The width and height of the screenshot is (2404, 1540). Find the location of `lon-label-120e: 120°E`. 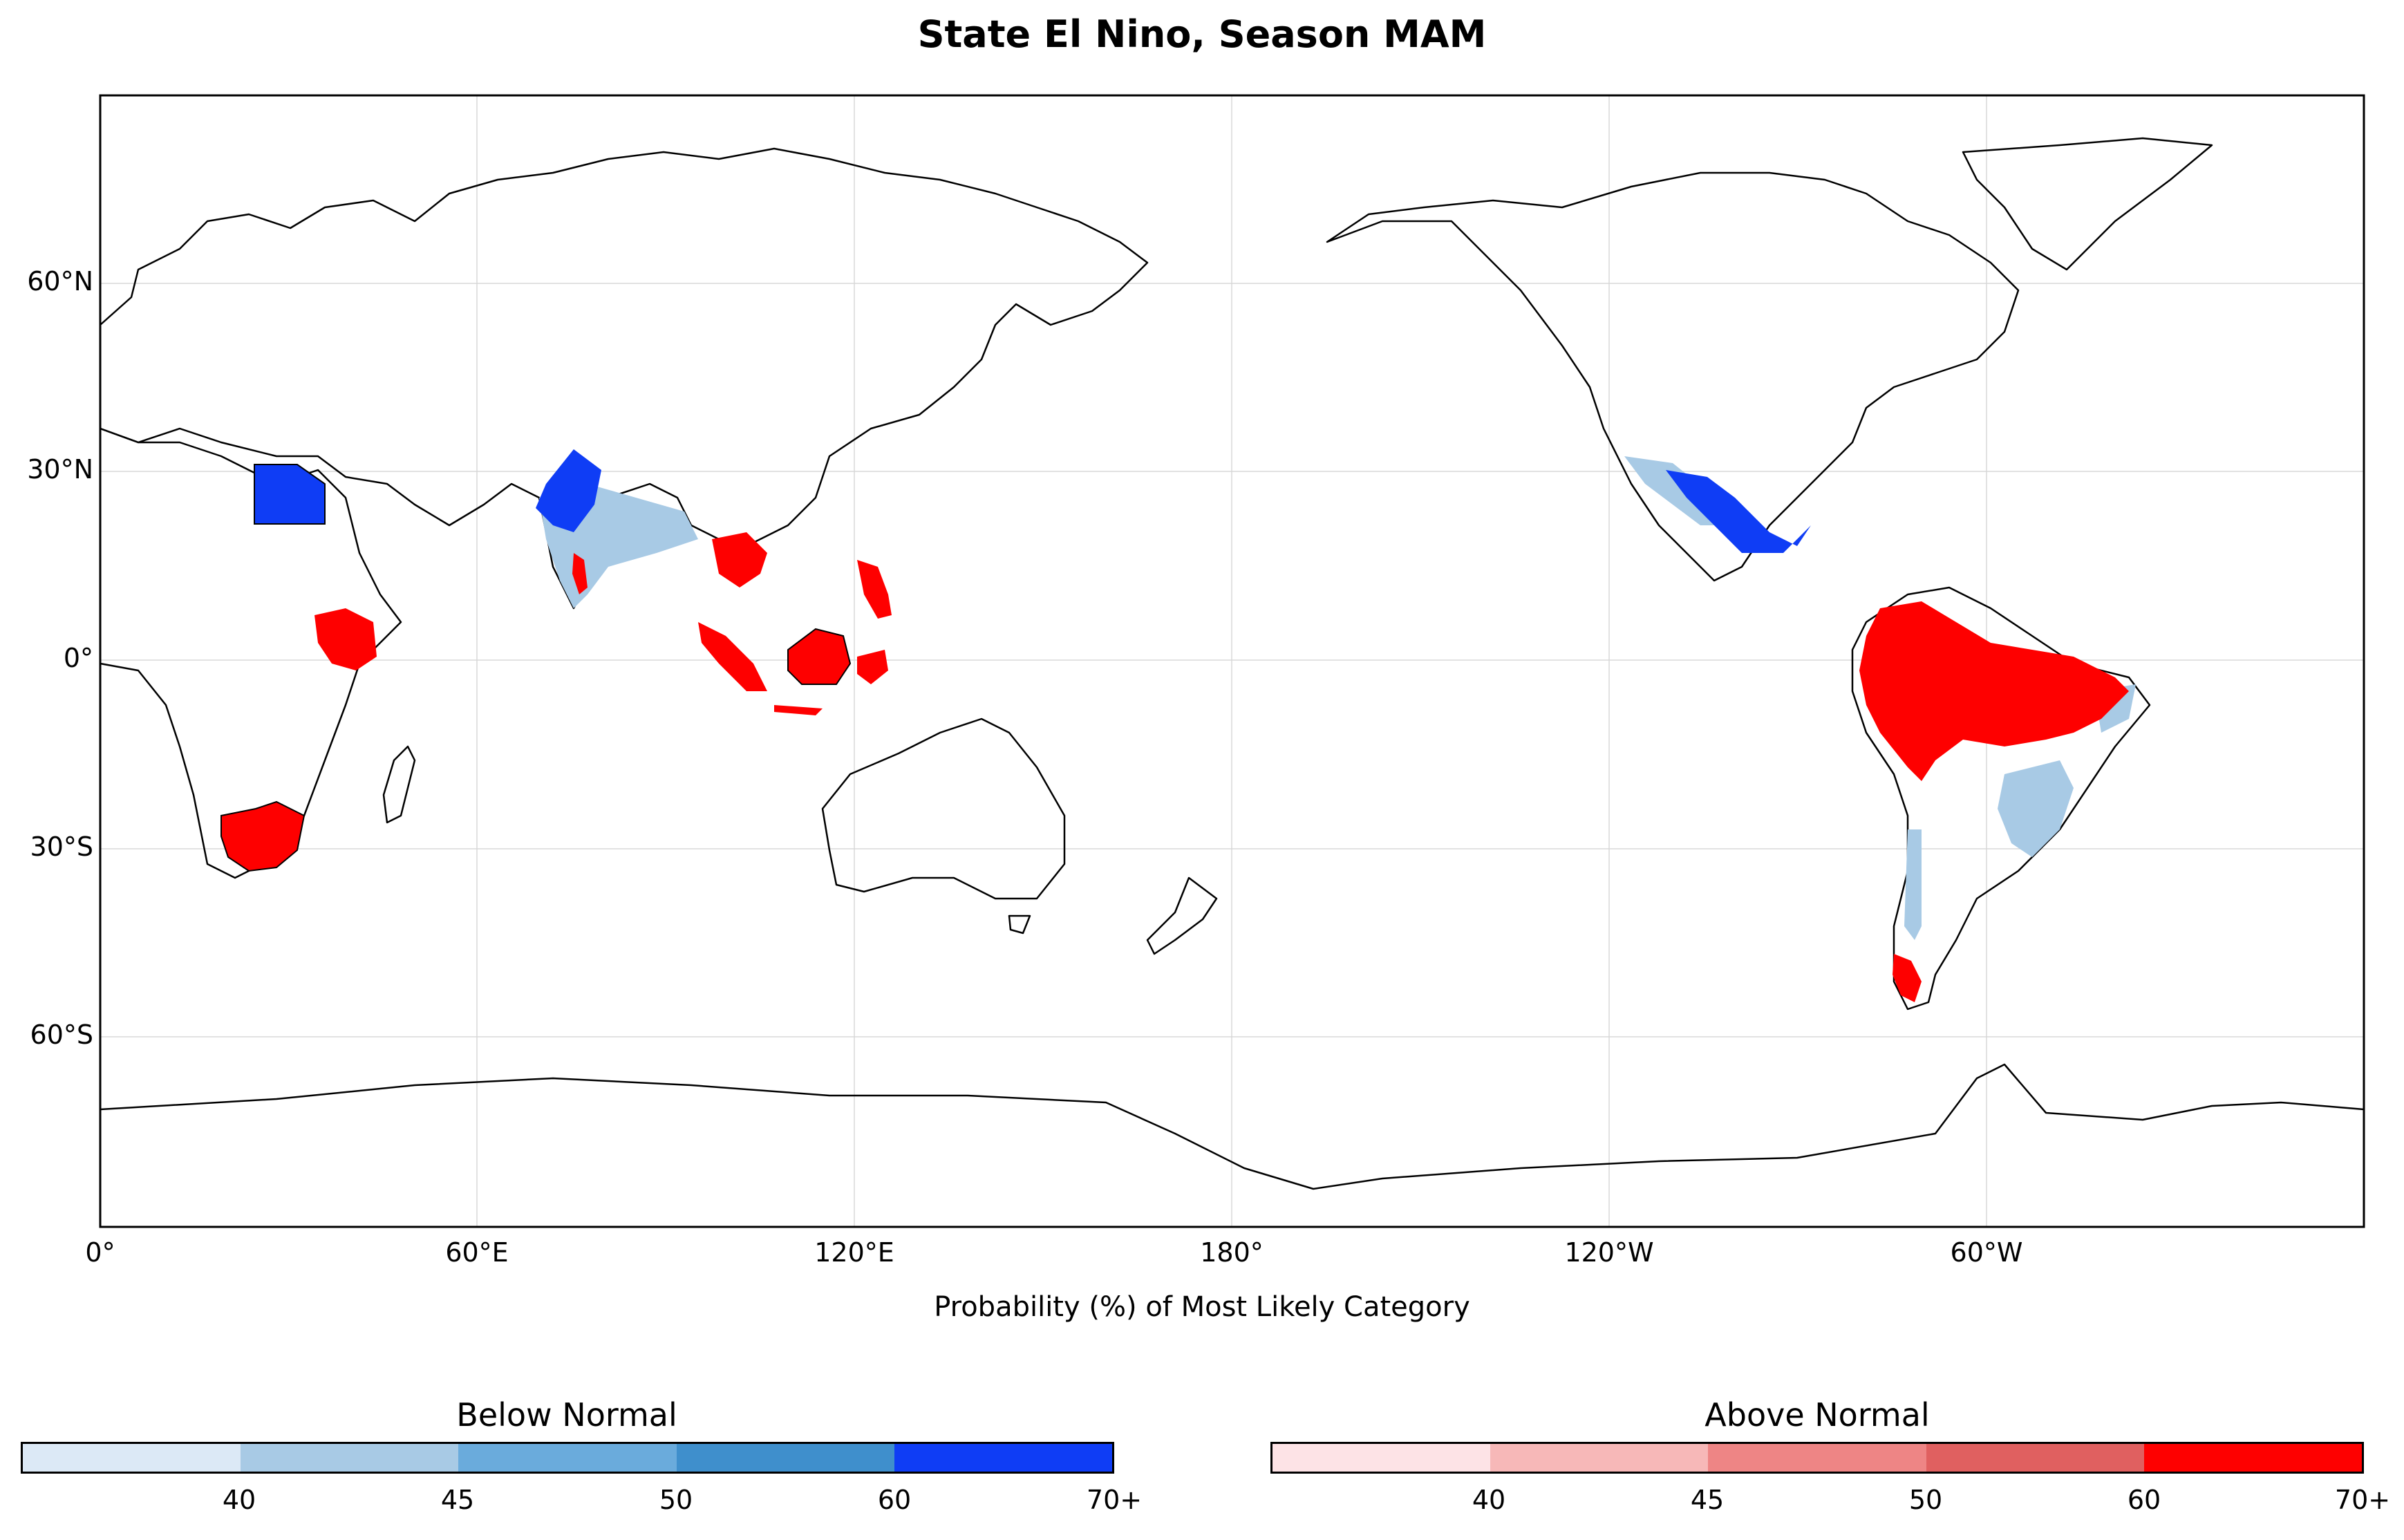

lon-label-120e: 120°E is located at coordinates (854, 1252).